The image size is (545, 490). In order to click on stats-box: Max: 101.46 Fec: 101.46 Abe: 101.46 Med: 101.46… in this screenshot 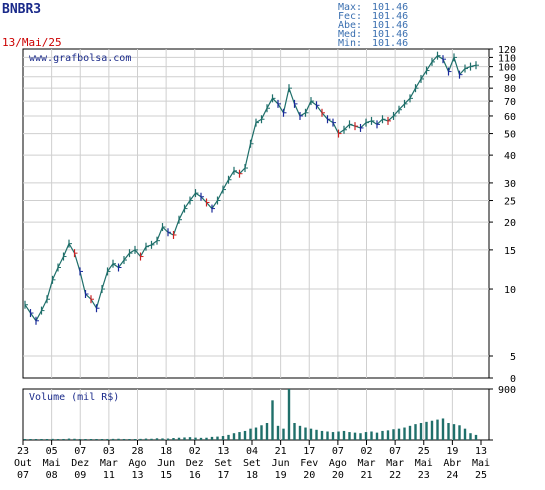, I will do `click(373, 25)`.